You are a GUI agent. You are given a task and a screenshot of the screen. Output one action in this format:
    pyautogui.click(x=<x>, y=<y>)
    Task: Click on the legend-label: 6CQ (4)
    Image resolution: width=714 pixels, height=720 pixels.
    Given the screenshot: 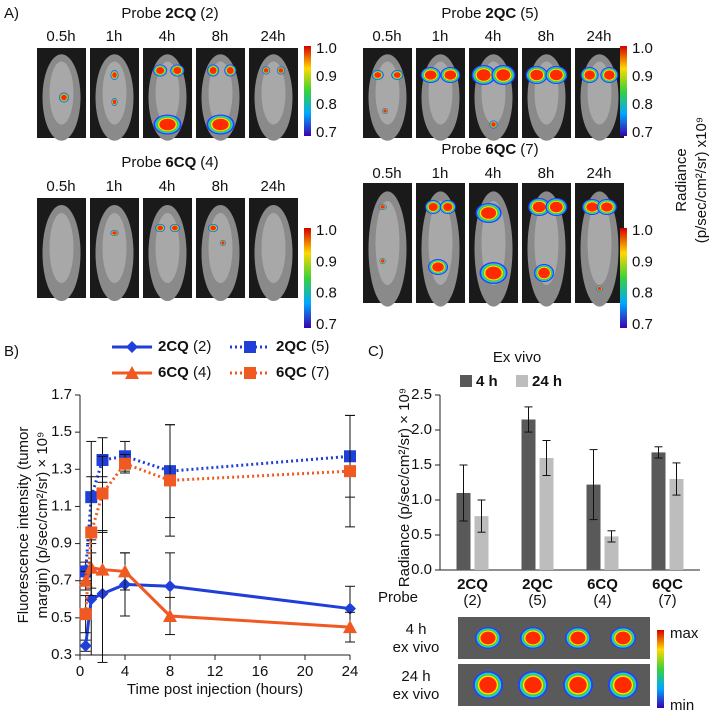 What is the action you would take?
    pyautogui.click(x=184, y=372)
    